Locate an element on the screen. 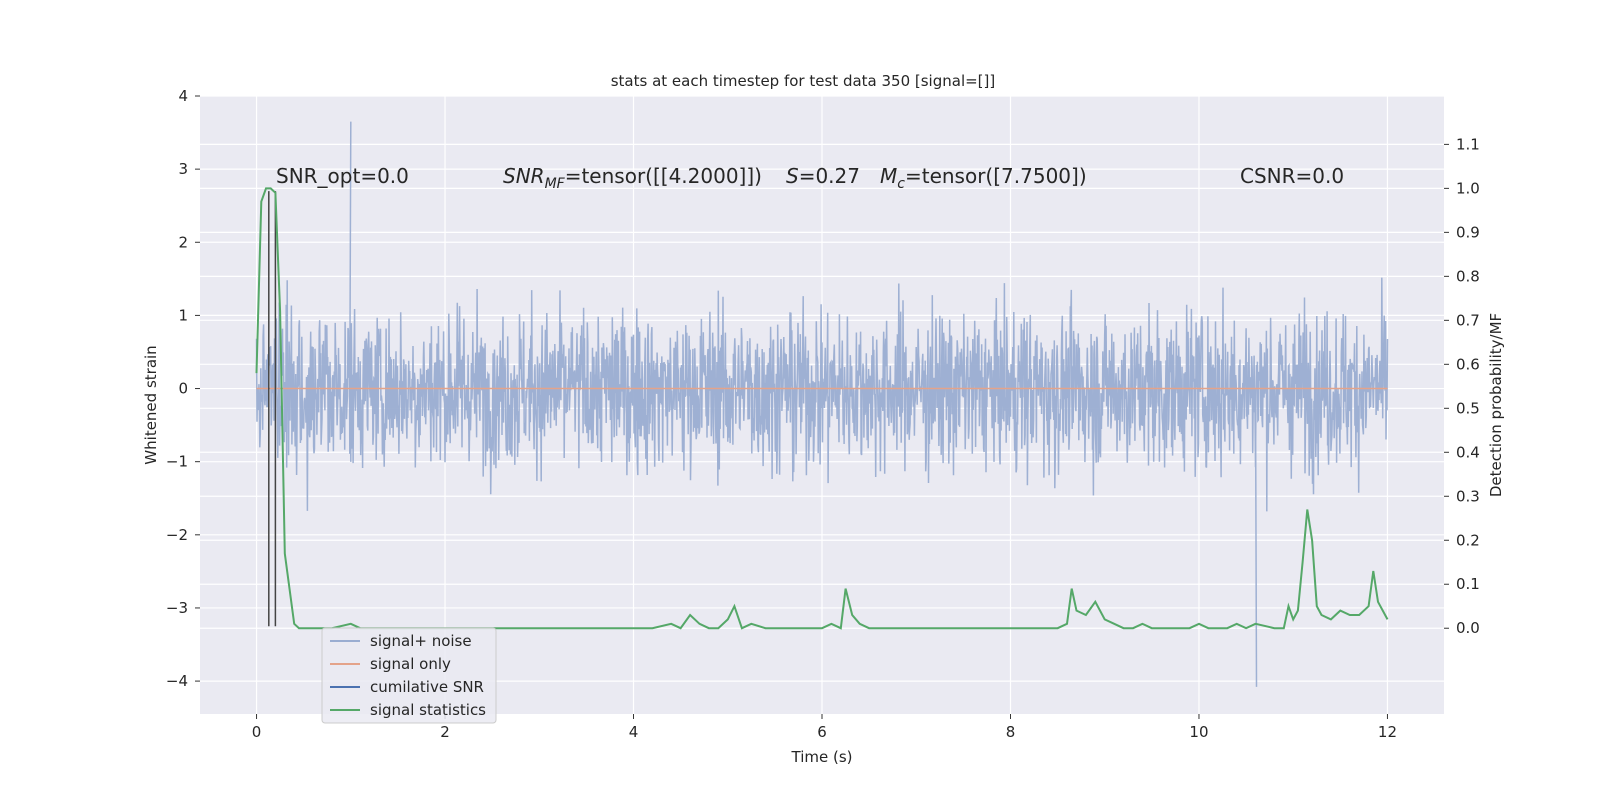 This screenshot has height=800, width=1600. y-tick-label: −4 is located at coordinates (177, 681).